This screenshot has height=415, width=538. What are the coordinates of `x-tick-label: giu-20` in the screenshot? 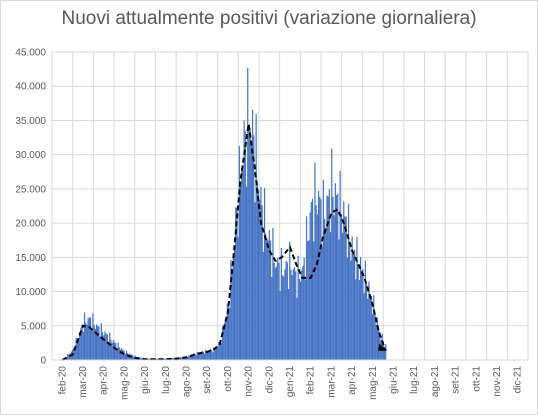 It's located at (145, 380).